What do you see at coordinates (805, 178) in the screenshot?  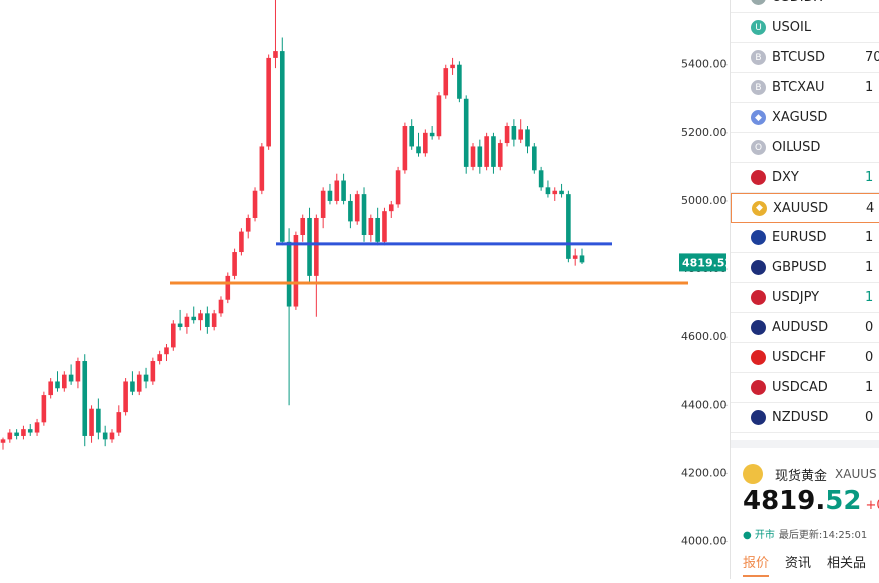 I see `watchlist-row: DXY 1` at bounding box center [805, 178].